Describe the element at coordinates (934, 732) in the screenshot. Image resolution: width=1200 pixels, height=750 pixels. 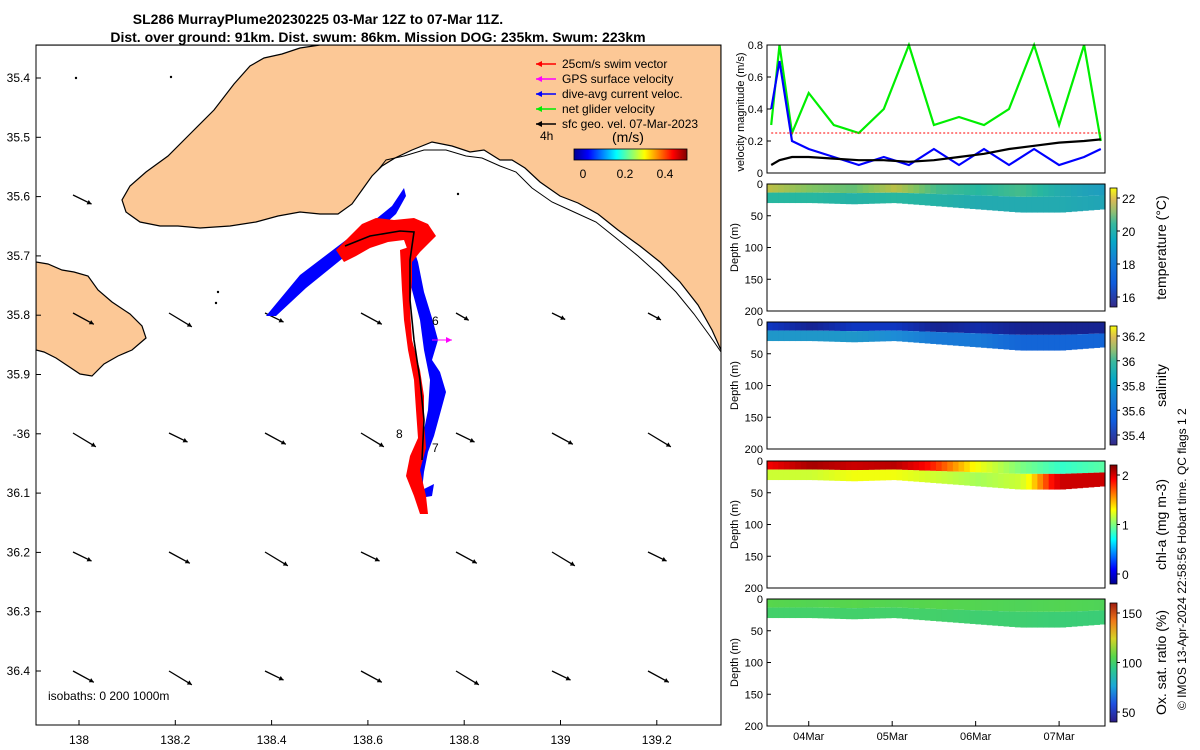
I see `time-axis: 04Mar 05Mar 06Mar 07Mar` at that location.